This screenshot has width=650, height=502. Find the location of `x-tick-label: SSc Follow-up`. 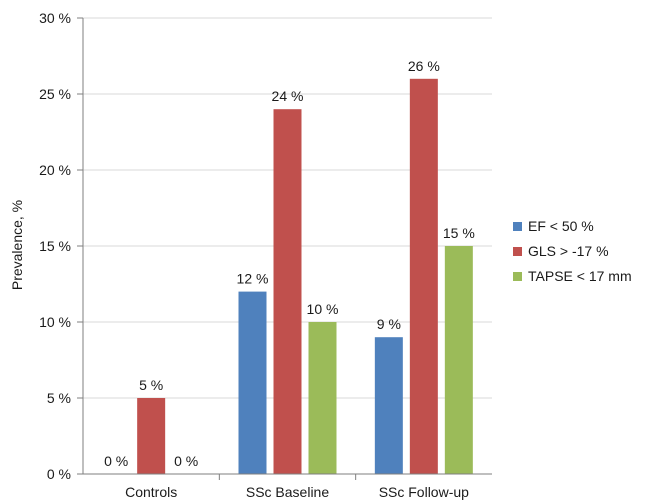

x-tick-label: SSc Follow-up is located at coordinates (424, 492).